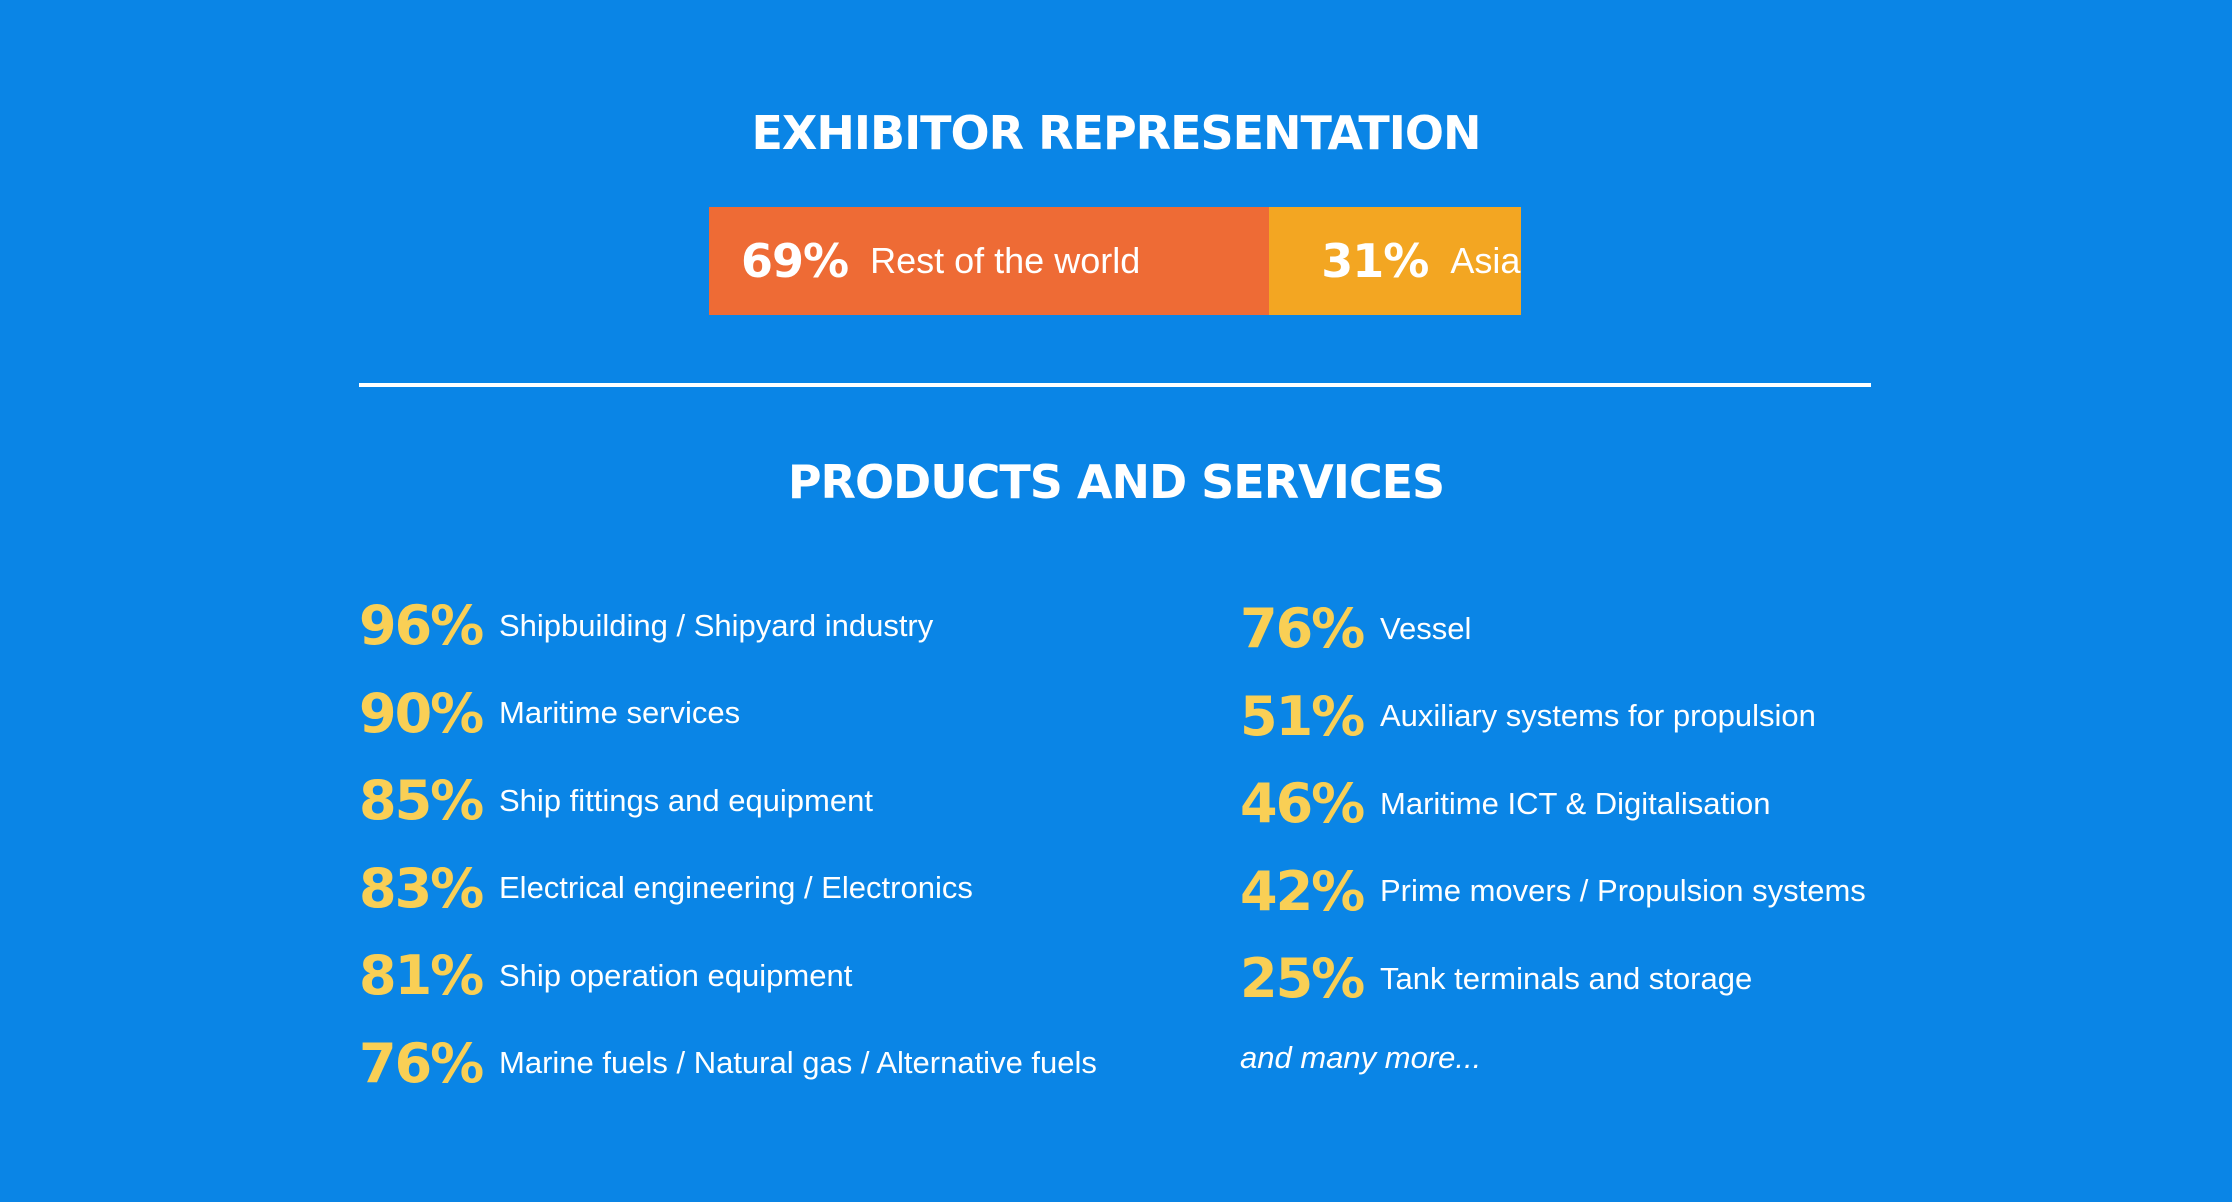 The image size is (2232, 1202). I want to click on list-item: 42% Prime movers / Propulsion systems, so click(1553, 892).